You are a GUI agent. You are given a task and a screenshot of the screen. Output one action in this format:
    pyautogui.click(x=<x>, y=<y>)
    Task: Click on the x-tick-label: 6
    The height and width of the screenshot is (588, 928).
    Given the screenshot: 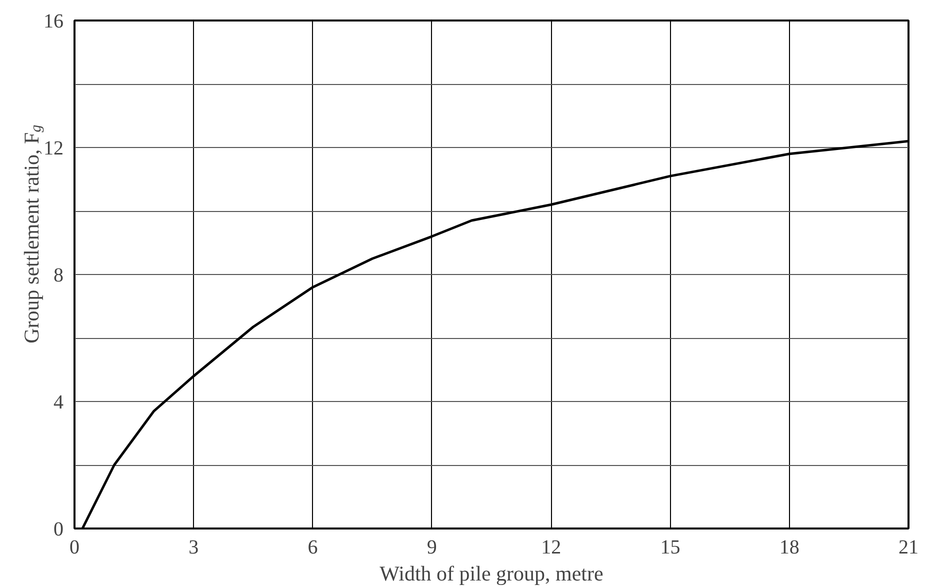 What is the action you would take?
    pyautogui.click(x=313, y=547)
    